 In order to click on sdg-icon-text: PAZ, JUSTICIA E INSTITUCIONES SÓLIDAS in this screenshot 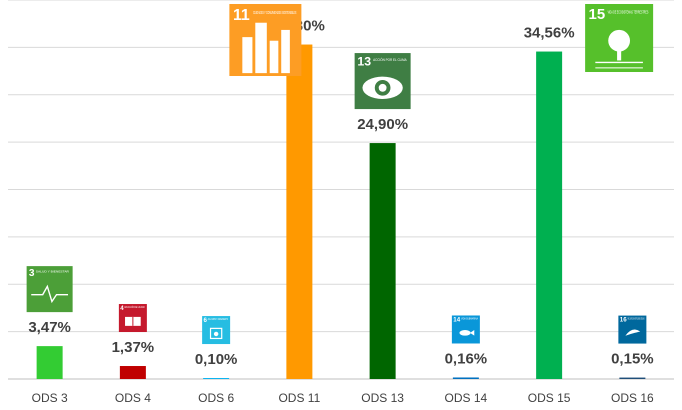, I will do `click(636, 317)`.